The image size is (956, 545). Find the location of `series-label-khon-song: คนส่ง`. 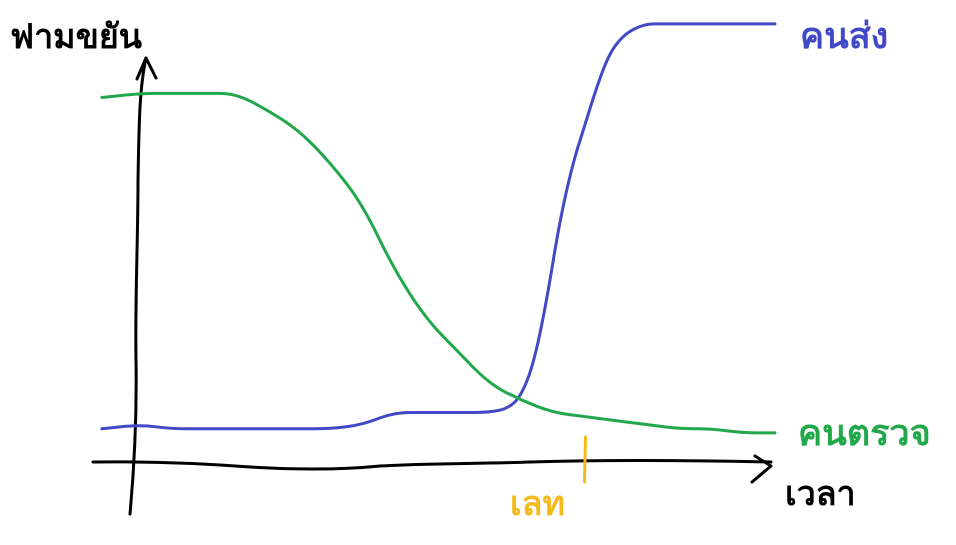

series-label-khon-song: คนส่ง is located at coordinates (844, 36).